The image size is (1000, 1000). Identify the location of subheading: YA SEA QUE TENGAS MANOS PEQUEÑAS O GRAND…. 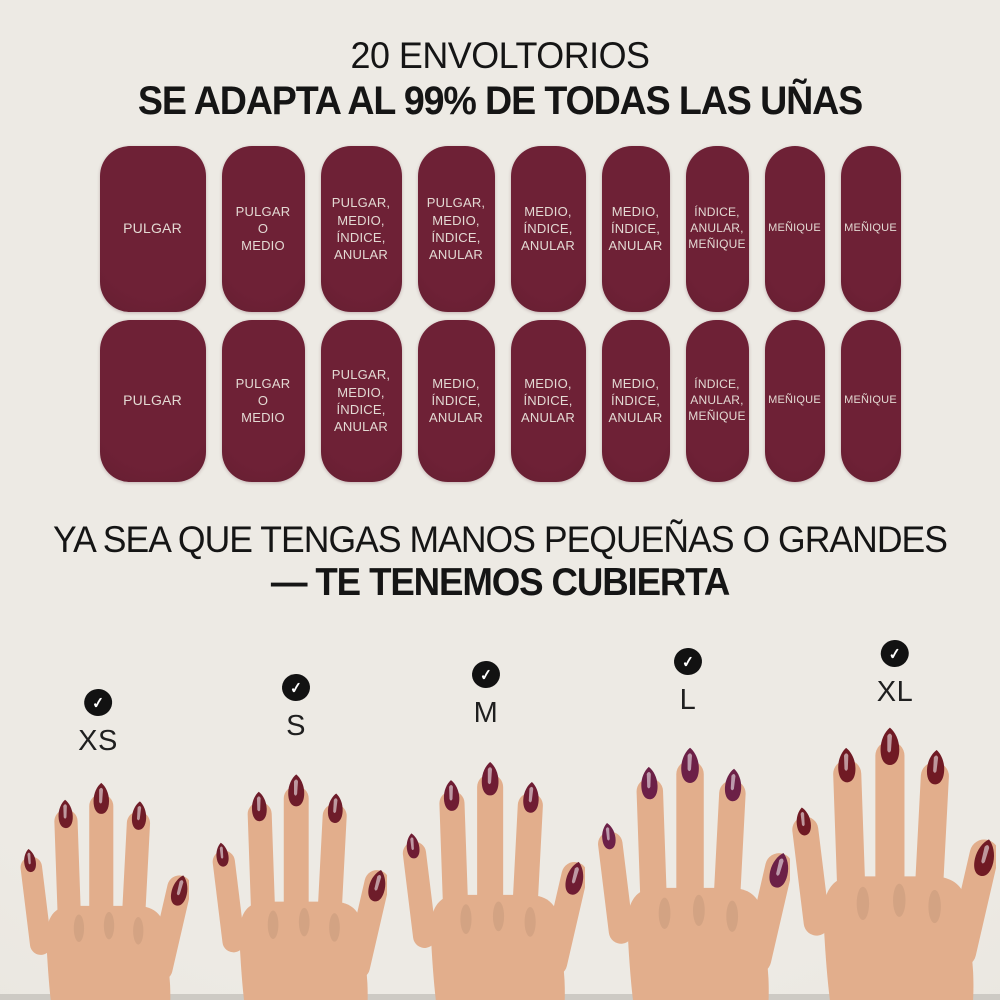
(500, 562).